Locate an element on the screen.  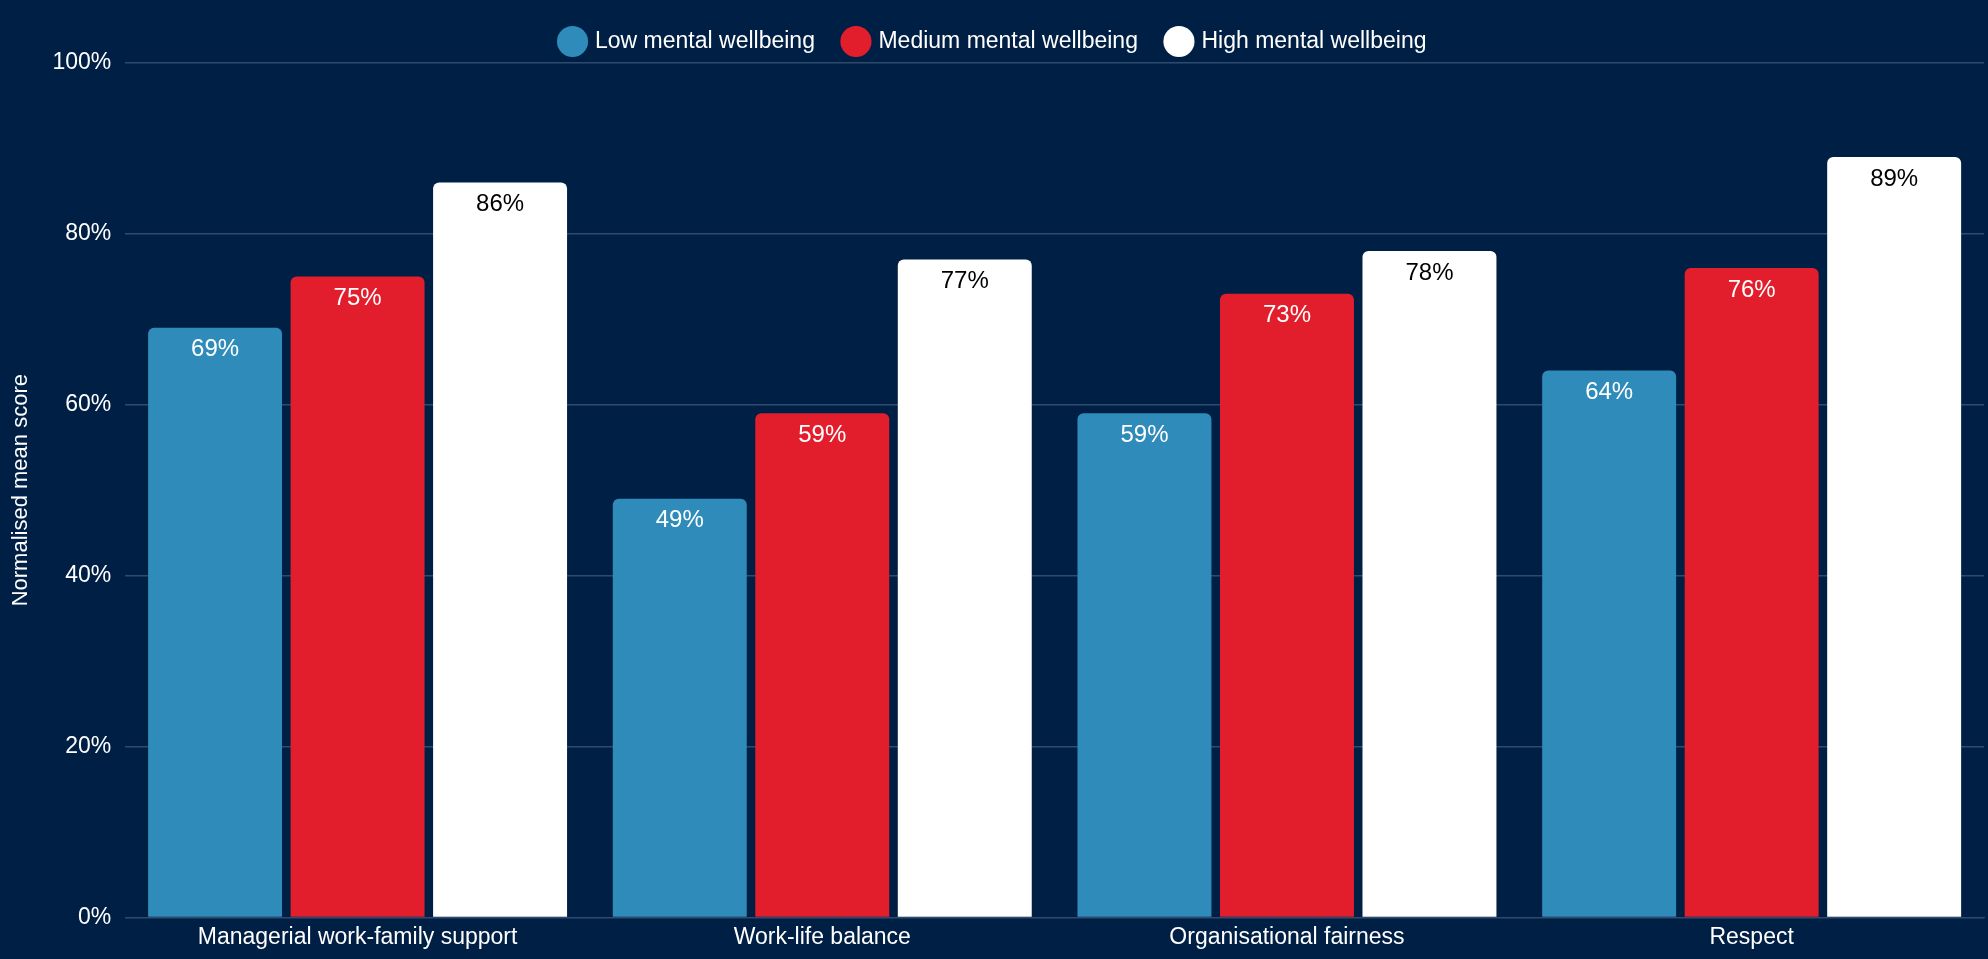
y-axis-title: Normalised mean score is located at coordinates (20, 490).